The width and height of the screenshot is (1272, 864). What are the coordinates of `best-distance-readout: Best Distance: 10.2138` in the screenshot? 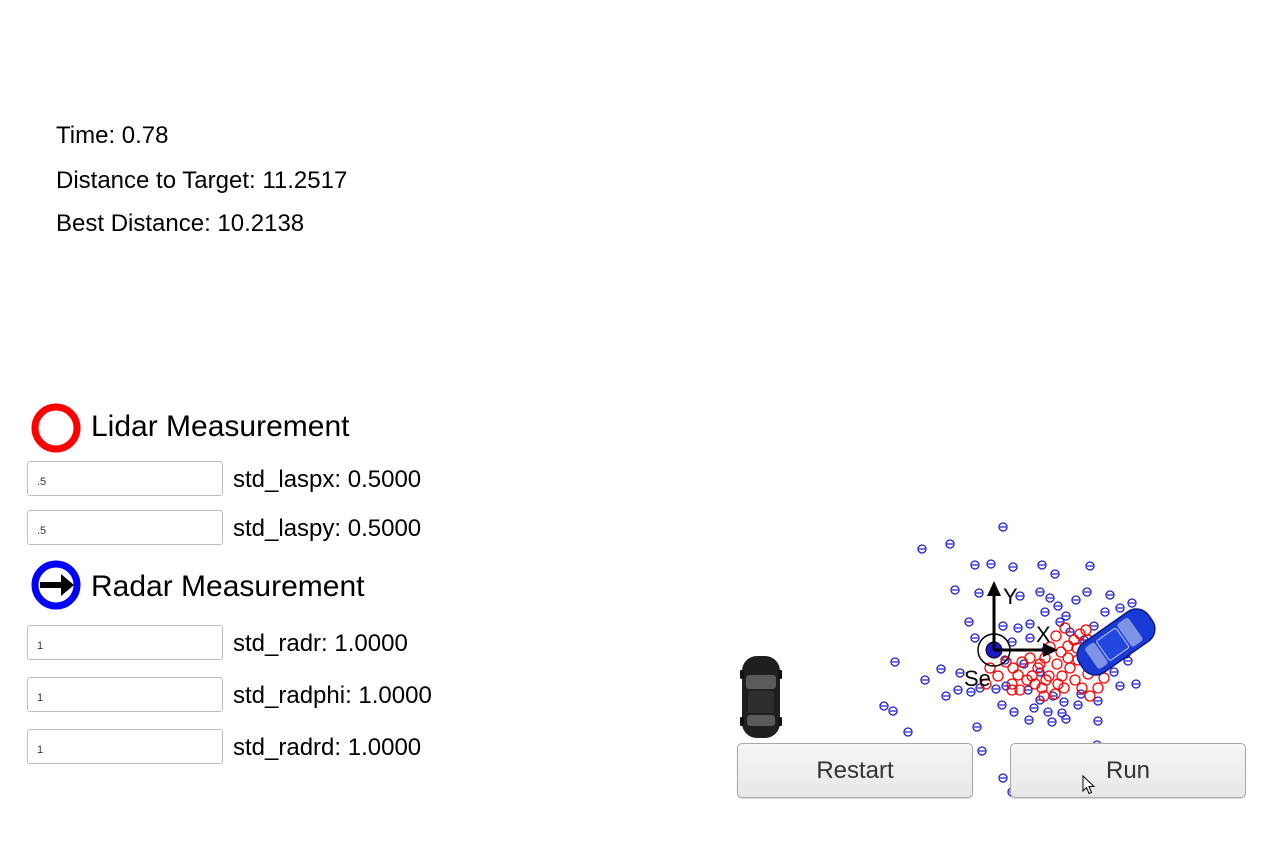 It's located at (180, 223).